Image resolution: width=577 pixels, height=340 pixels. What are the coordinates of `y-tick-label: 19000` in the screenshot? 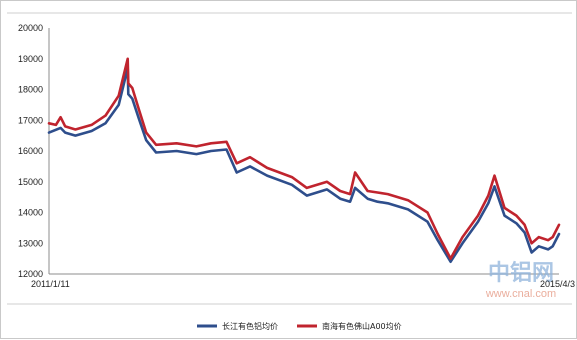 It's located at (30, 59).